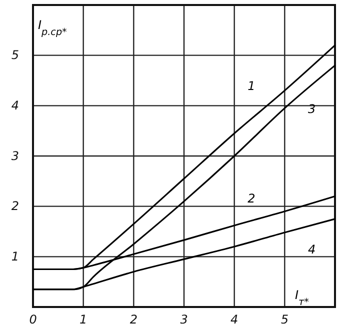 The image size is (346, 336). I want to click on y-tick-label: 4, so click(15, 105).